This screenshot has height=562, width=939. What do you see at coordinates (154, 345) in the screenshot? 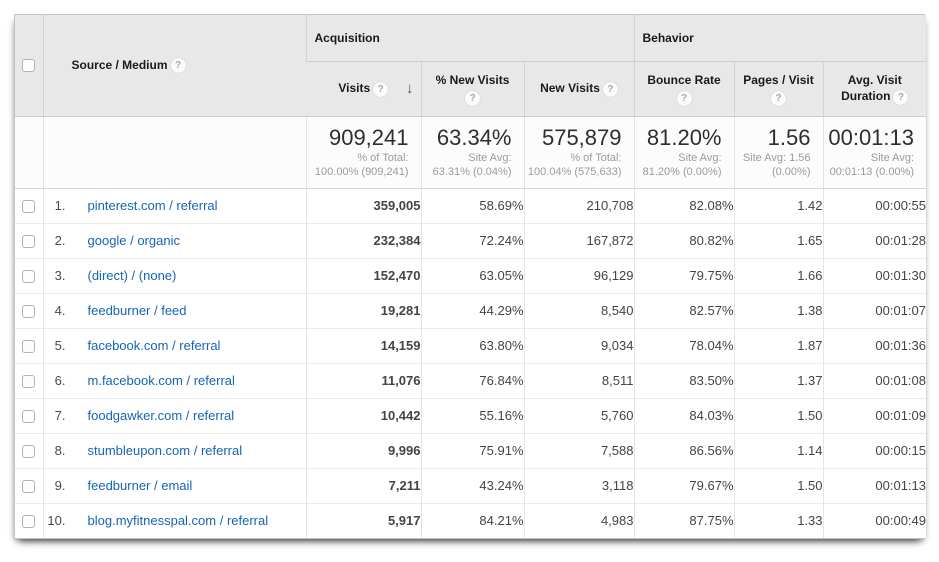
I see `source-medium-link: facebook.com / referral` at bounding box center [154, 345].